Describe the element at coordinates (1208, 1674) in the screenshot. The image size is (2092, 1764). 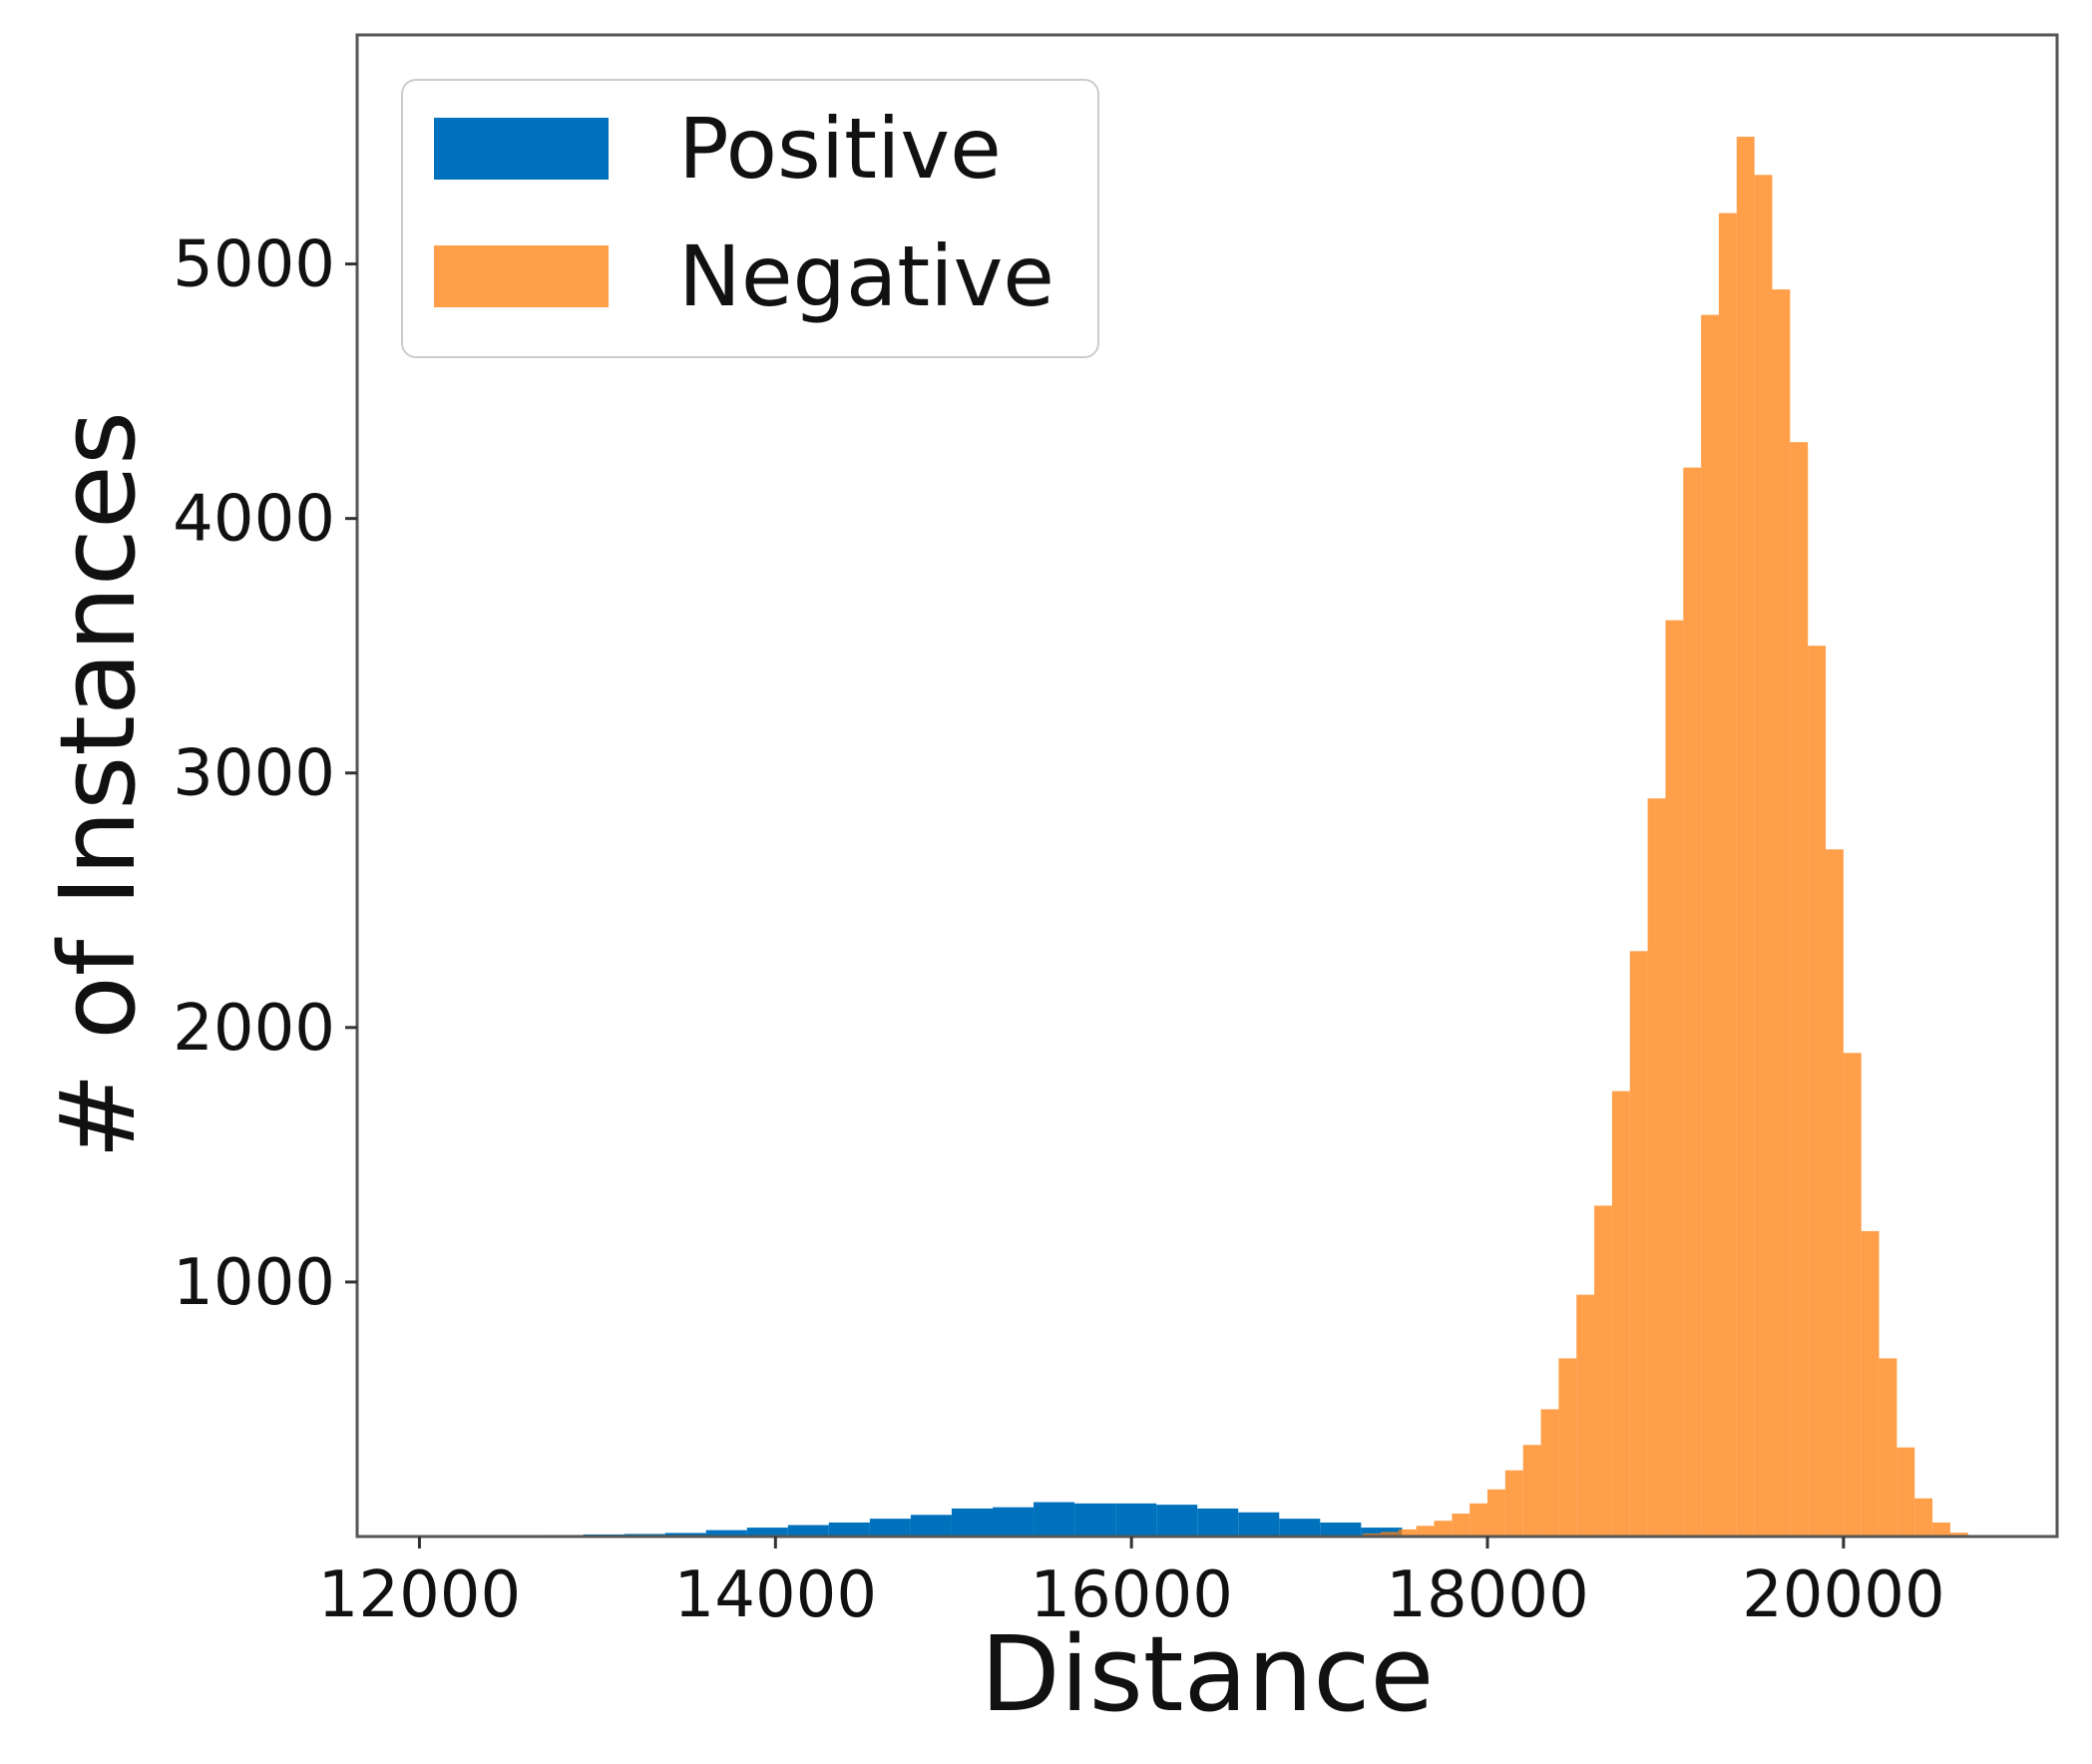
I see `x-axis-title: Distance` at that location.